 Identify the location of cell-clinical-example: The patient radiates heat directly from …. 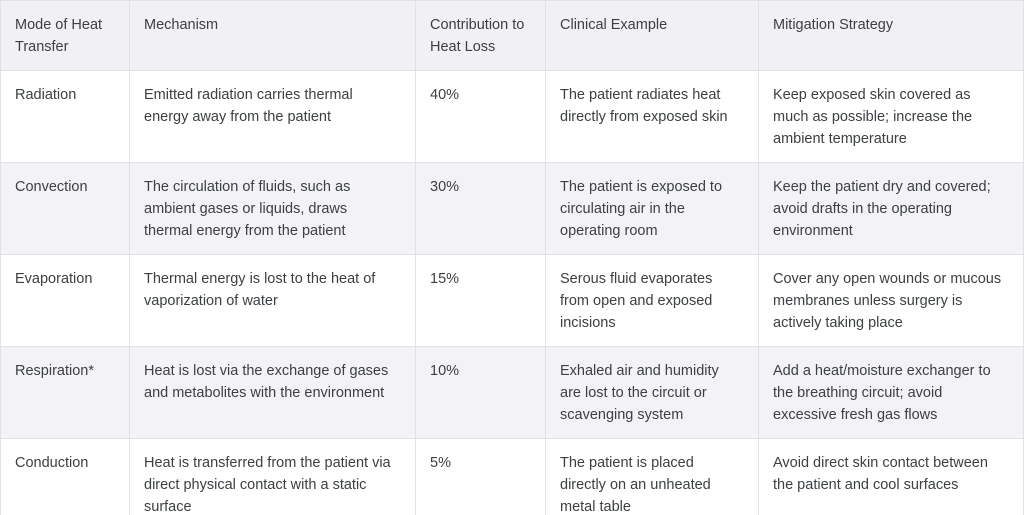
(652, 116).